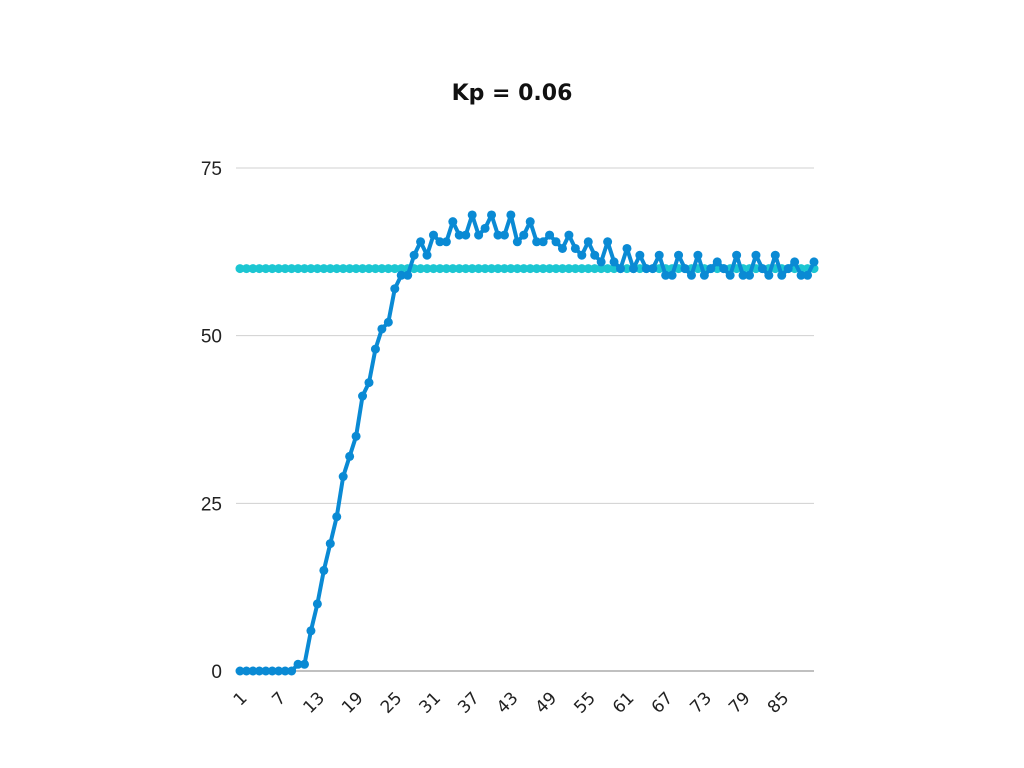 The width and height of the screenshot is (1024, 768). Describe the element at coordinates (584, 702) in the screenshot. I see `x-tick-label: 55` at that location.